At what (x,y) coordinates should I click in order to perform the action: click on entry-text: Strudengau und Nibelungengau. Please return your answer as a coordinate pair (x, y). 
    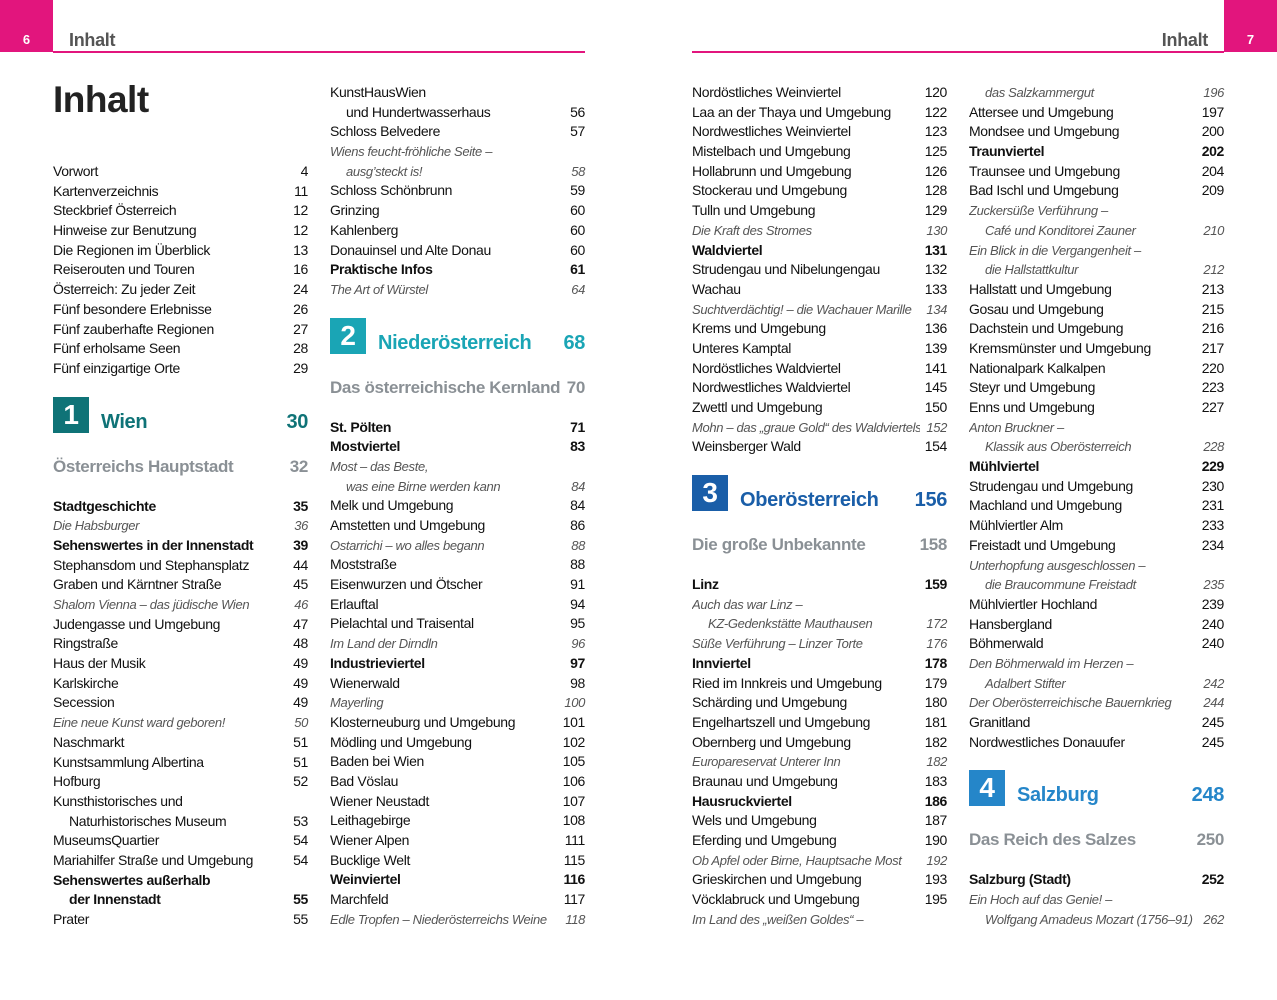
    Looking at the image, I should click on (786, 269).